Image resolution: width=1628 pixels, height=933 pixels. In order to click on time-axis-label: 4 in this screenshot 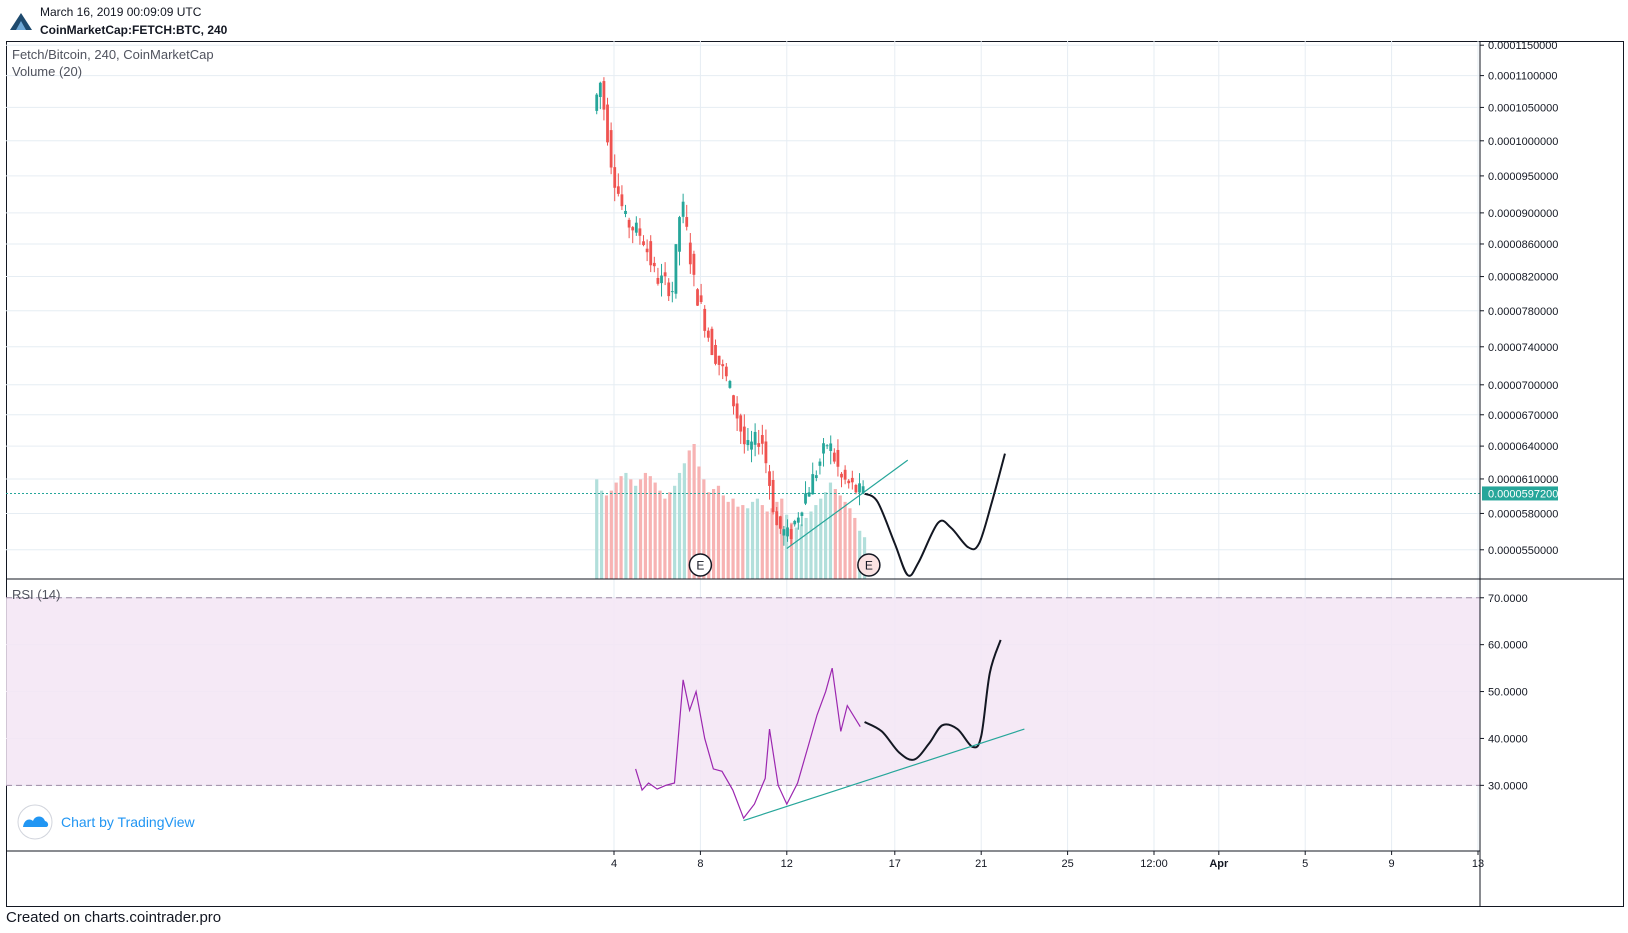, I will do `click(614, 864)`.